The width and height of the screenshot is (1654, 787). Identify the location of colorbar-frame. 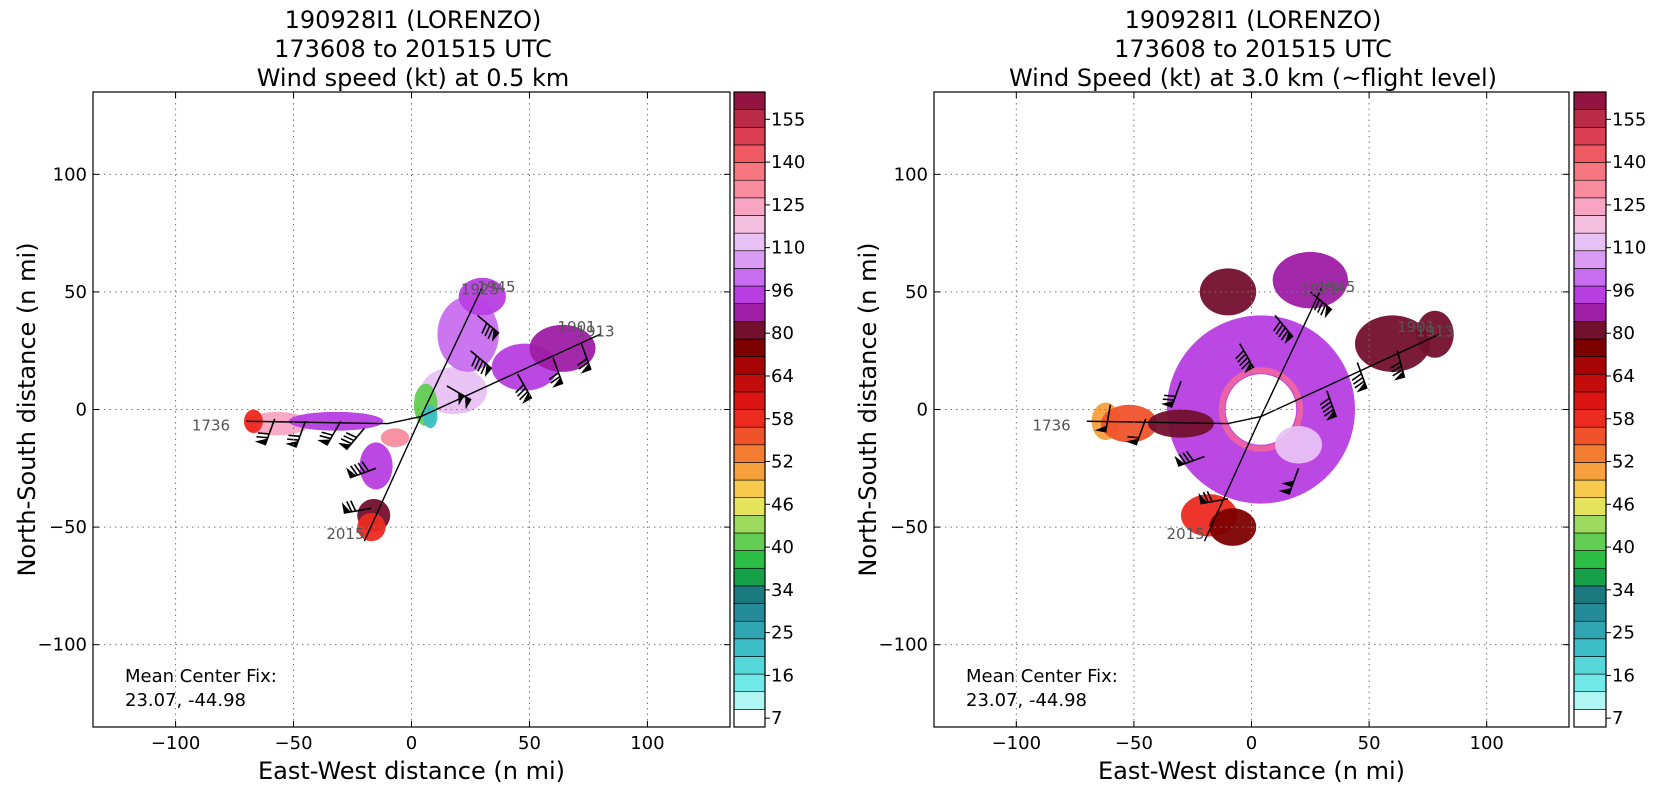
(749, 409).